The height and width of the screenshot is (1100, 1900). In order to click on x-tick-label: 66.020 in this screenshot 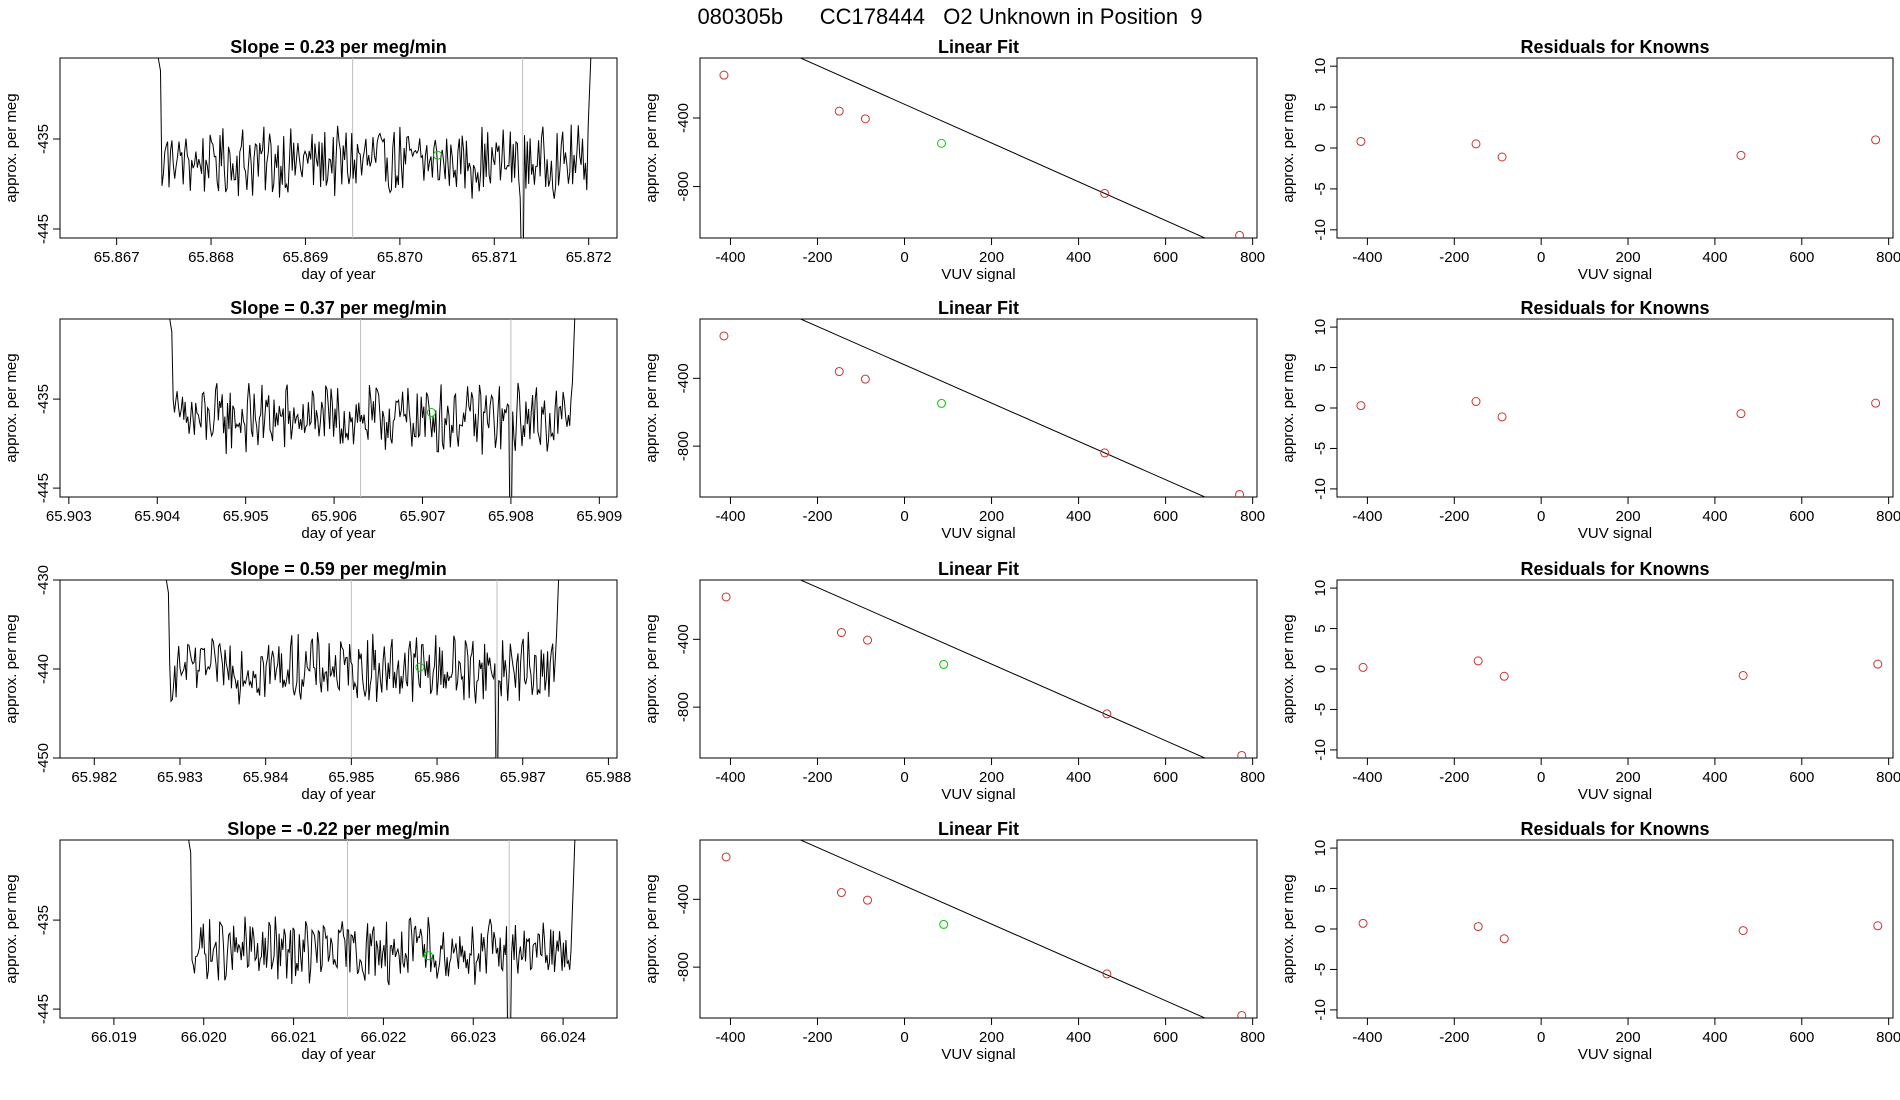, I will do `click(204, 1037)`.